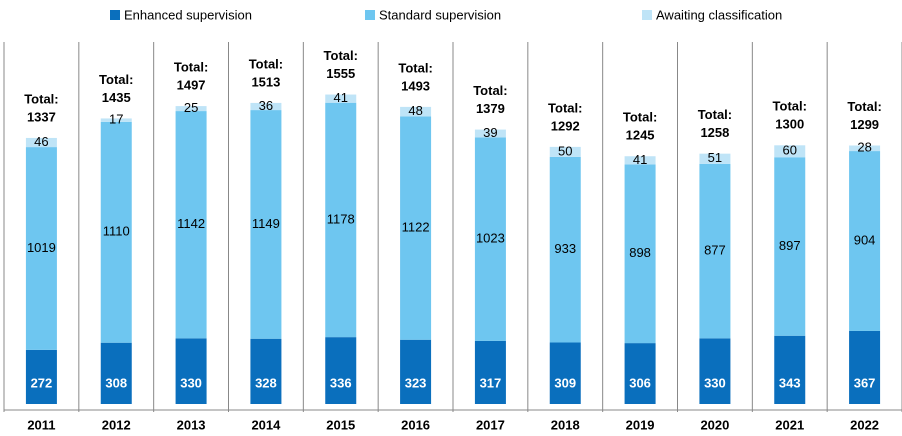 The width and height of the screenshot is (902, 436). Describe the element at coordinates (265, 81) in the screenshot. I see `total-value: 1513` at that location.